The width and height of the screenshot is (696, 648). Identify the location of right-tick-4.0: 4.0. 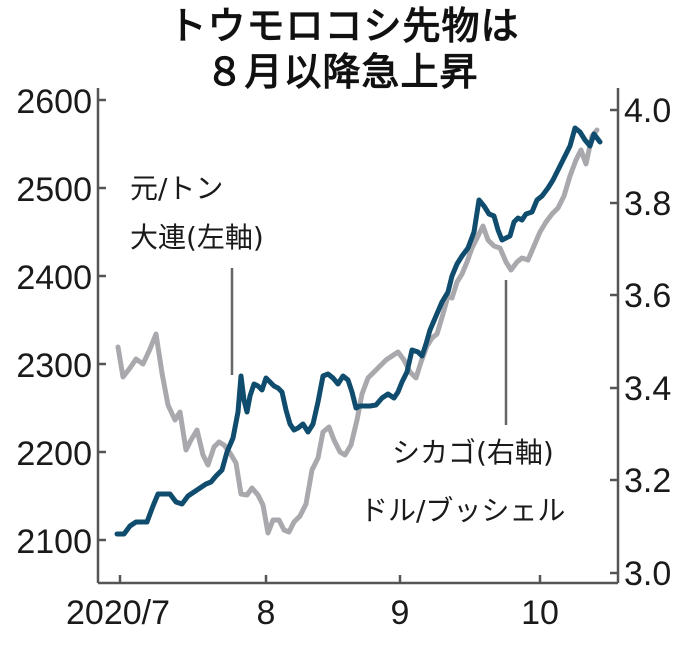
(647, 111).